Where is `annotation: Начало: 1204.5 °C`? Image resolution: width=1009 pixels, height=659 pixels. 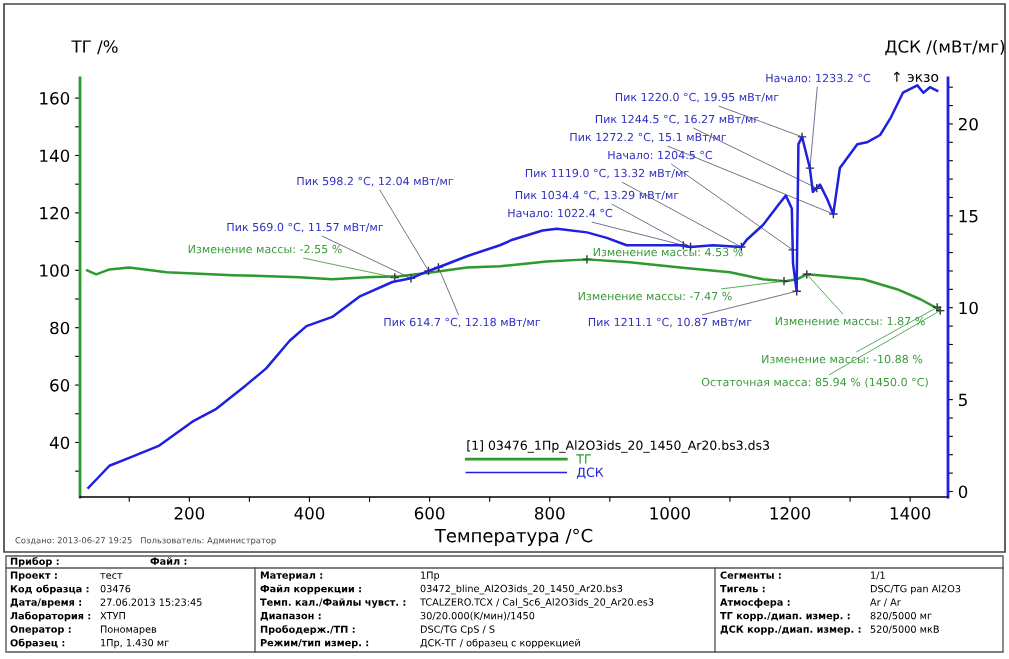 annotation: Начало: 1204.5 °C is located at coordinates (660, 155).